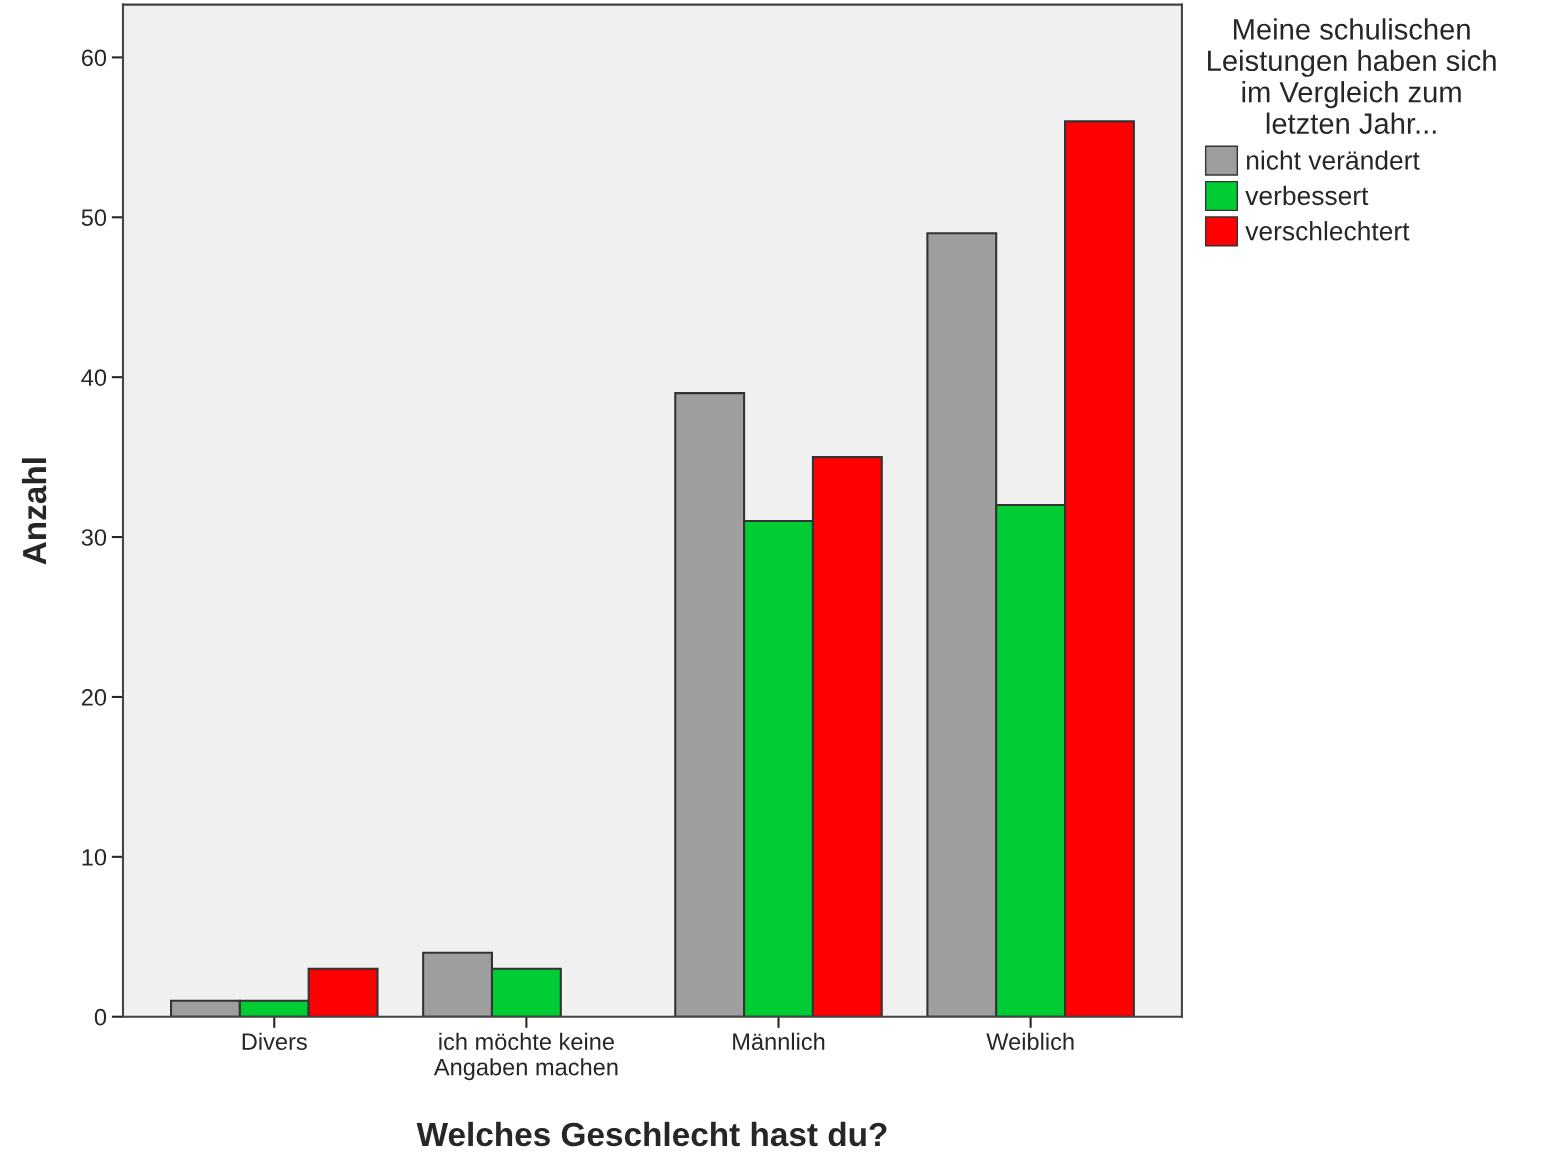 The height and width of the screenshot is (1158, 1547). I want to click on x-axis-title: Welches Geschlecht hast du?, so click(651, 1134).